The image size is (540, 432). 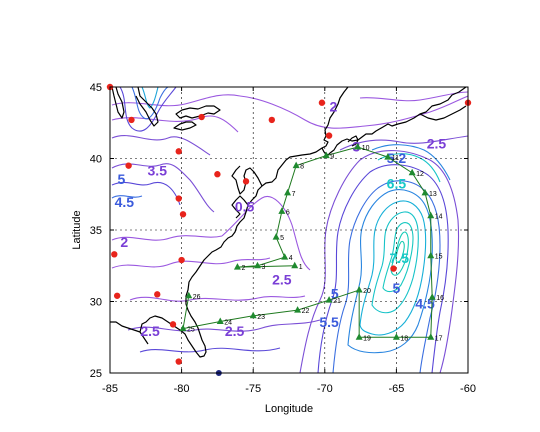 What do you see at coordinates (118, 103) in the screenshot?
I see `coastline-lake-michigan` at bounding box center [118, 103].